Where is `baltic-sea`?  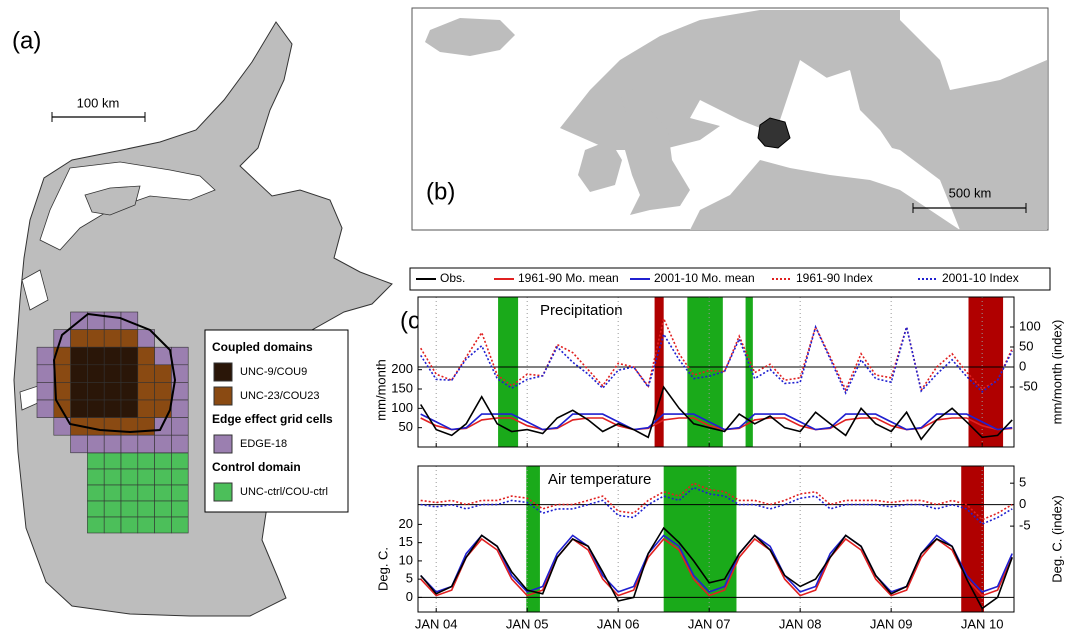 baltic-sea is located at coordinates (850, 130).